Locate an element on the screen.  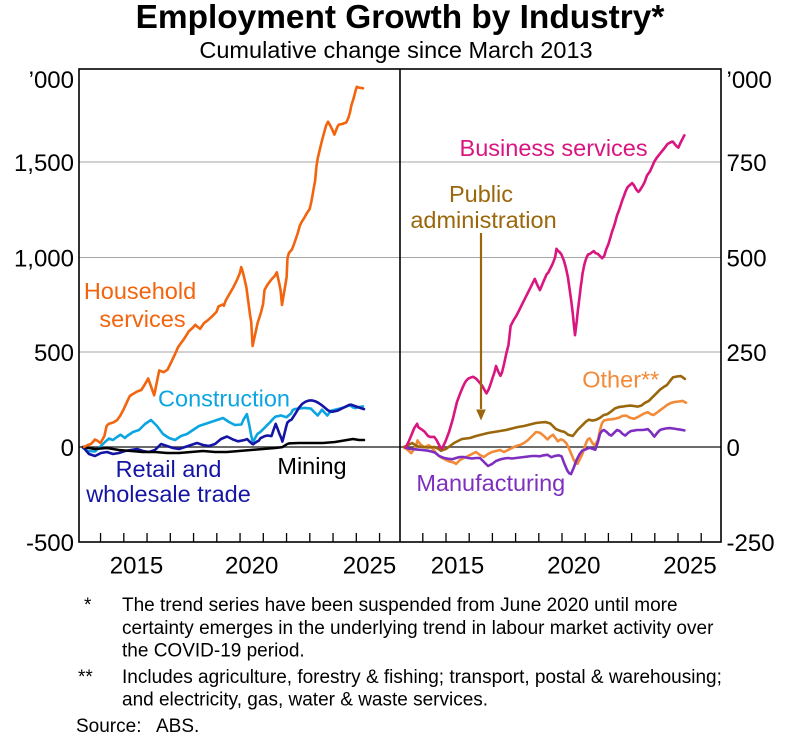
svg-text: 1,000 is located at coordinates (44, 259).